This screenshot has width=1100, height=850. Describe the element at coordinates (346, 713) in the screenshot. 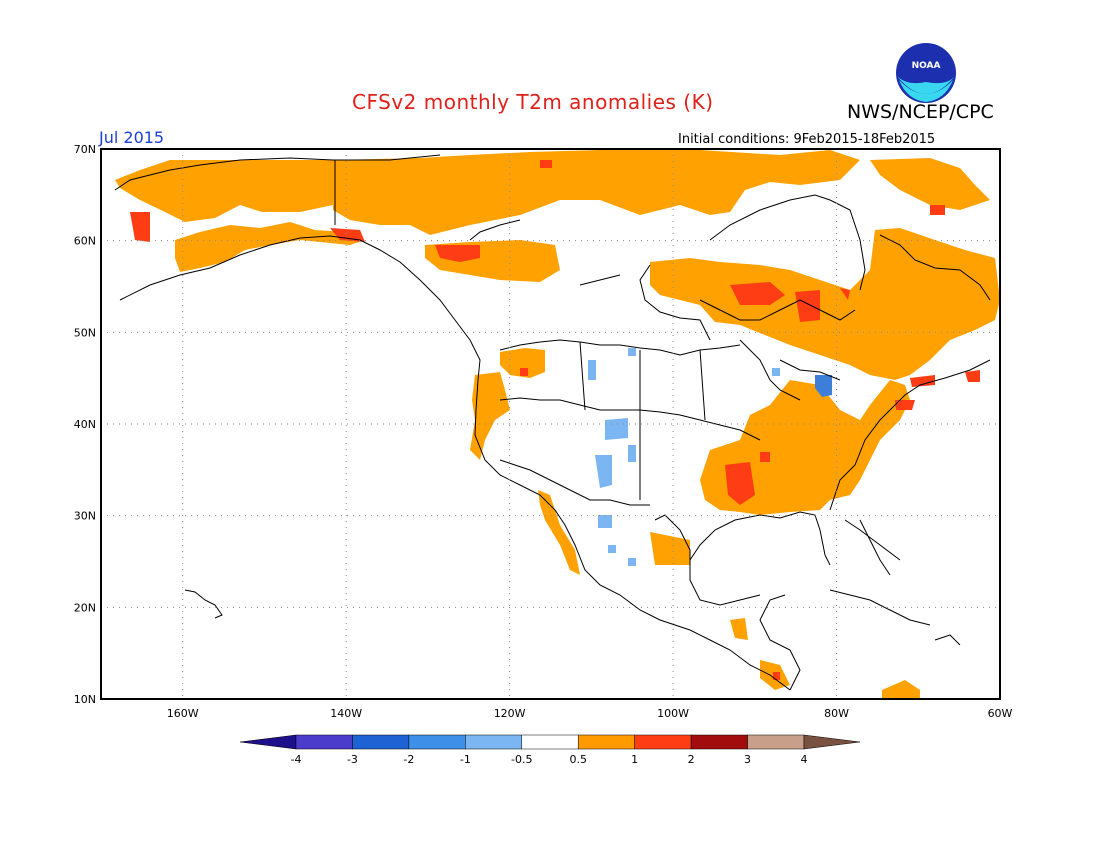

I see `lon-label: 140W` at that location.